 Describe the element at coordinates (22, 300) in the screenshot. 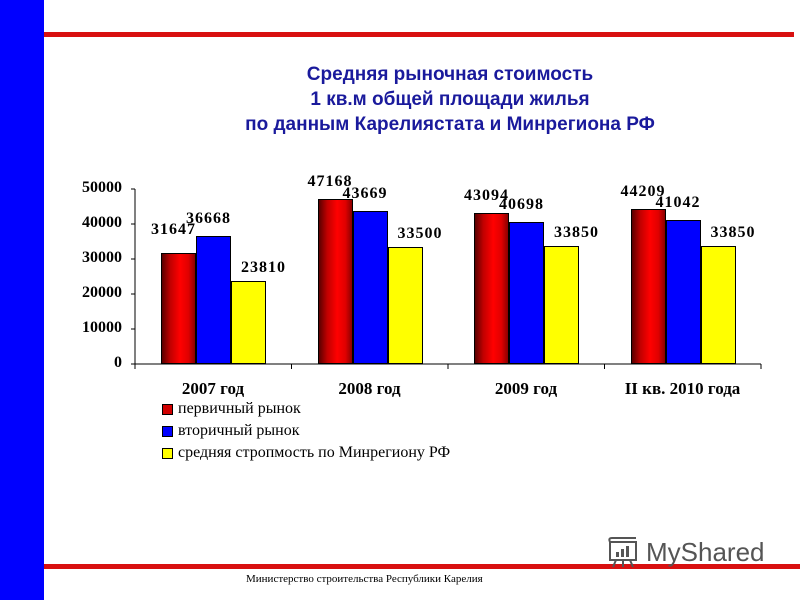

I see `left-accent-bar` at that location.